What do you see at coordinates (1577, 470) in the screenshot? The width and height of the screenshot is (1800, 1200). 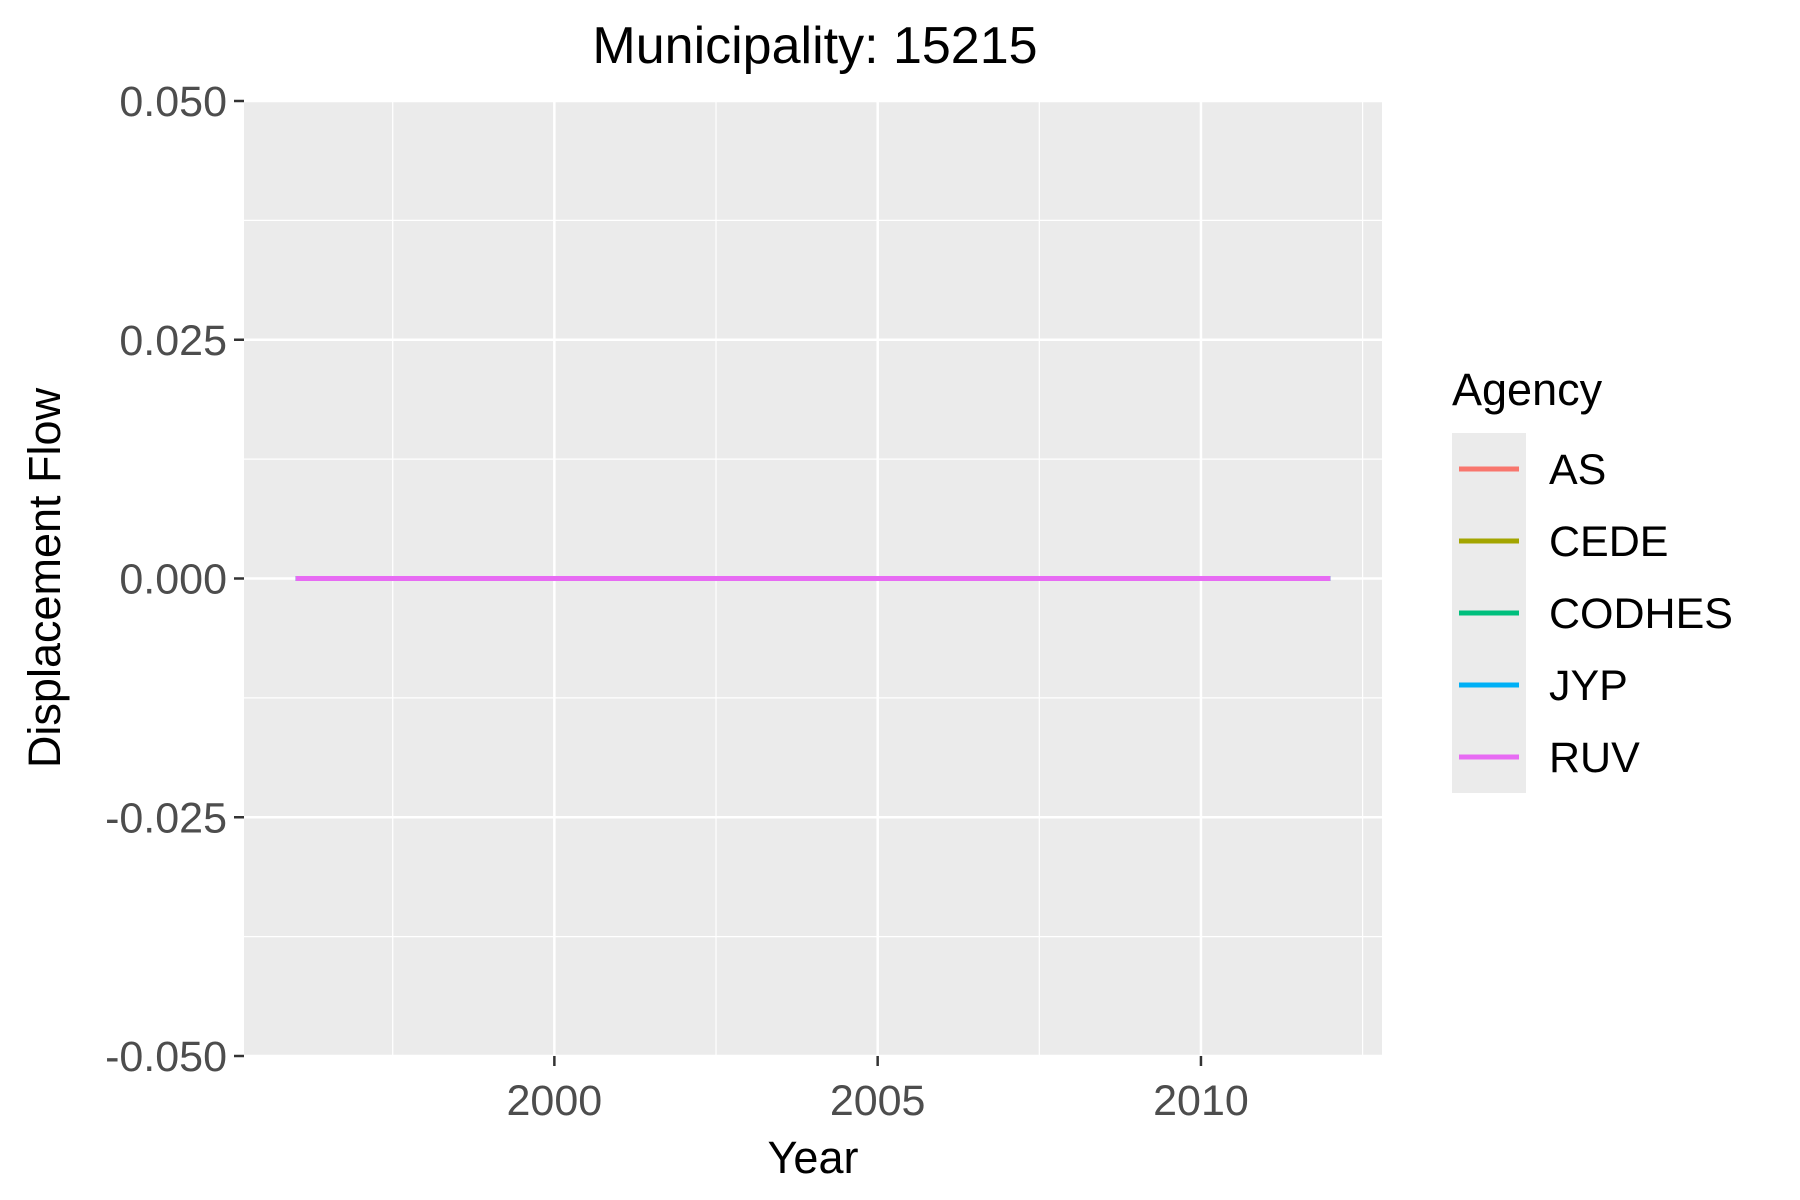 I see `legend-label-as: AS` at bounding box center [1577, 470].